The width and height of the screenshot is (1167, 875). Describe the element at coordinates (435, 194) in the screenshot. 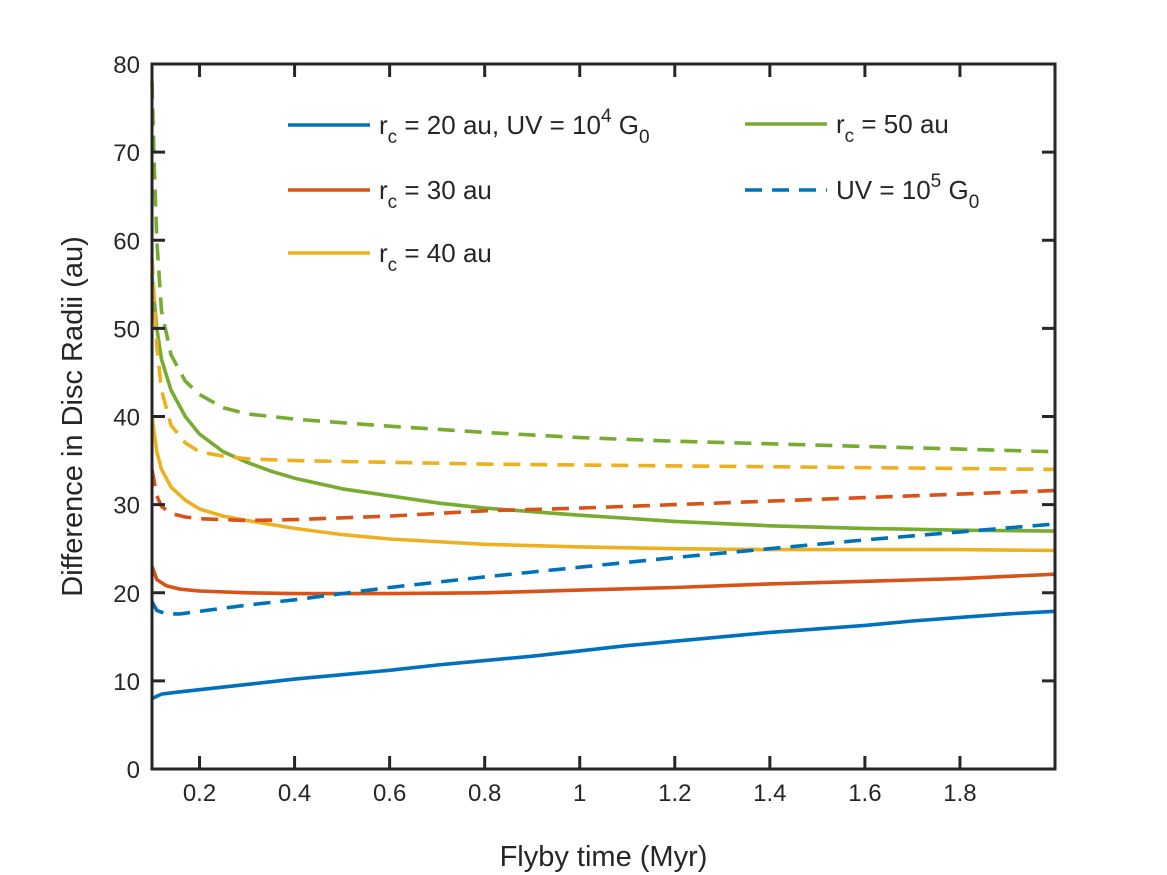

I see `legend-label: rc = 30 au` at that location.